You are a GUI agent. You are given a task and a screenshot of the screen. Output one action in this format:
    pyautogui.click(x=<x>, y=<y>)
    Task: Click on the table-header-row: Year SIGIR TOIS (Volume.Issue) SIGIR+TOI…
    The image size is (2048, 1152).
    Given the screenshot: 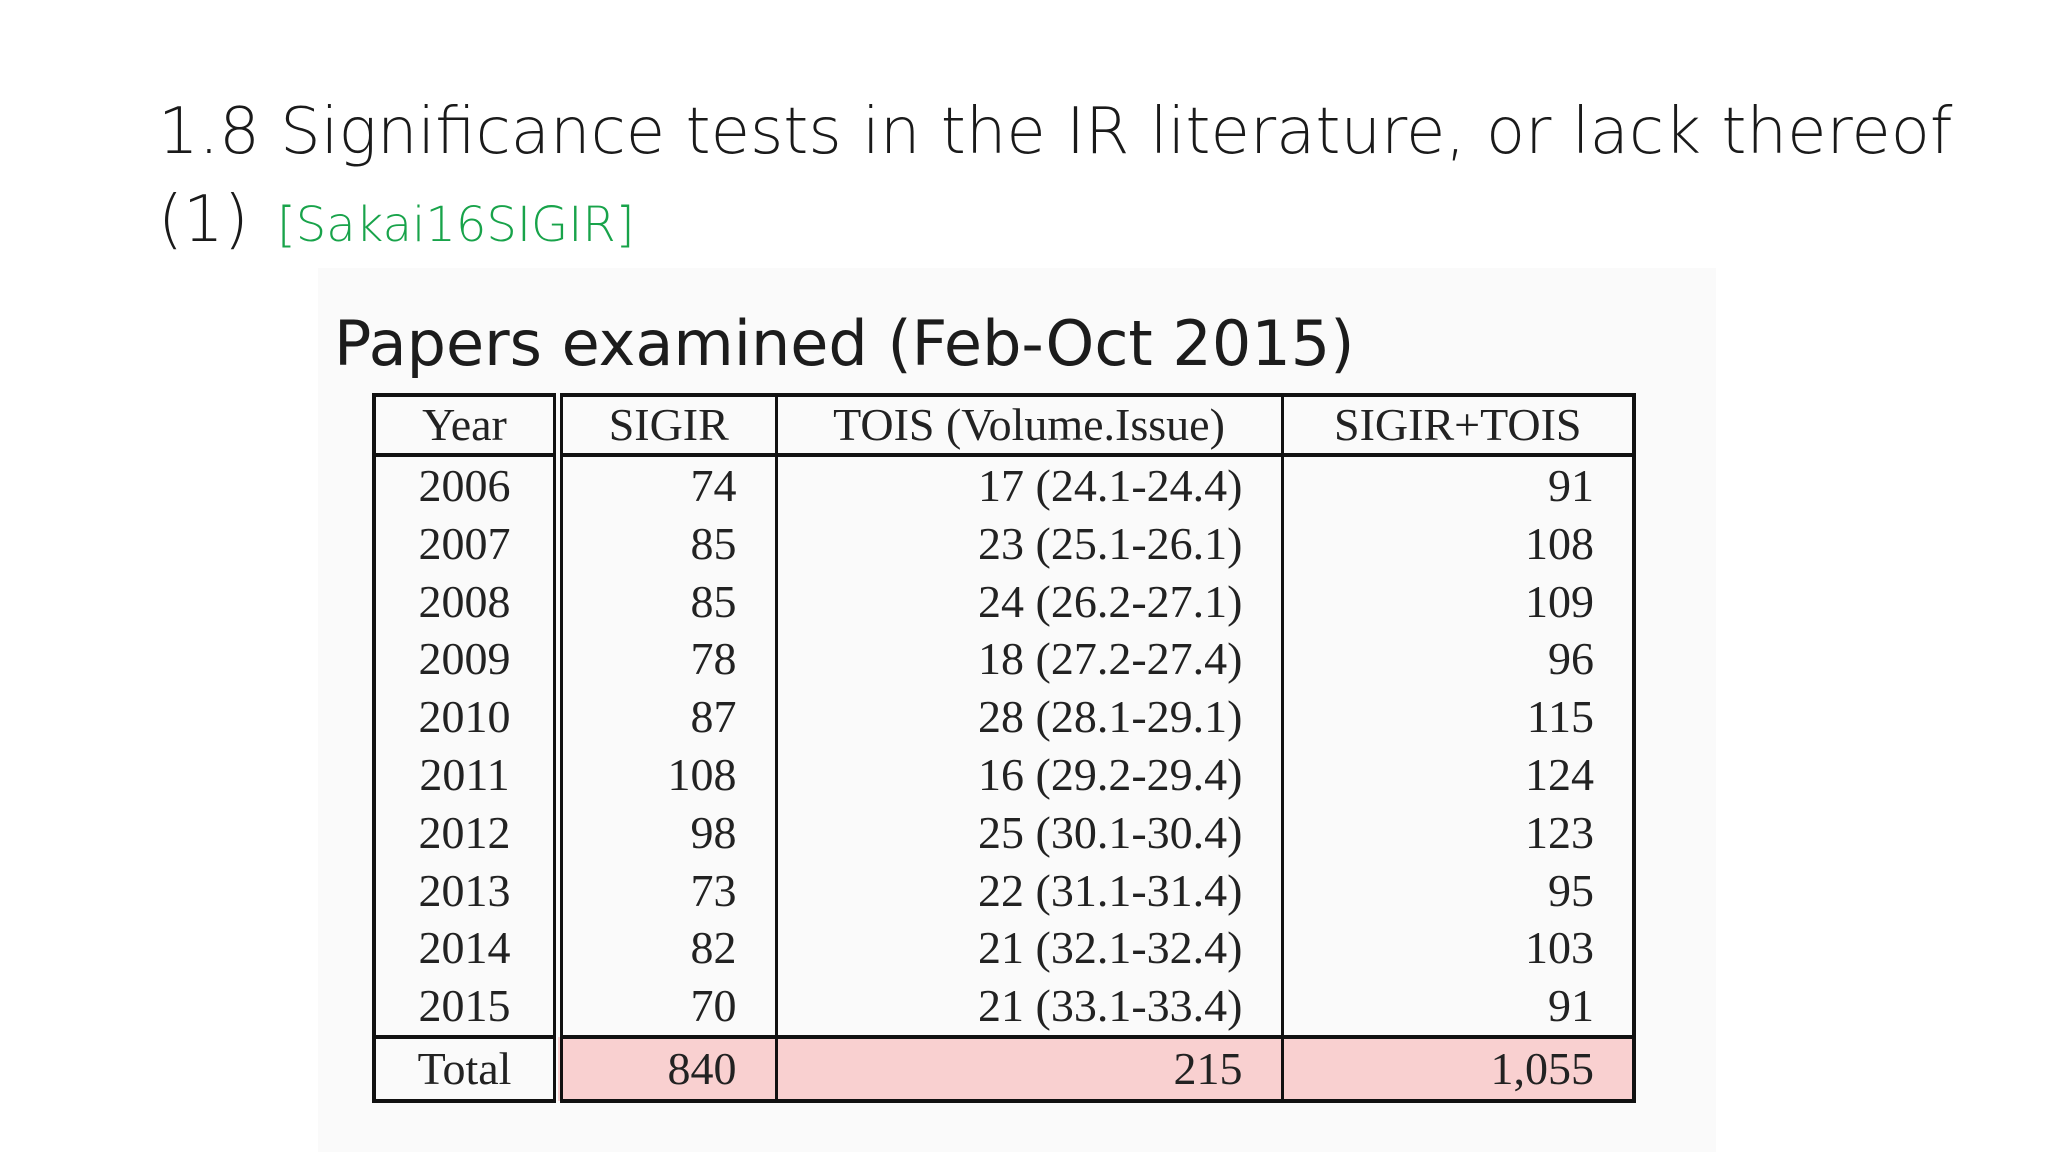 What is the action you would take?
    pyautogui.click(x=1004, y=426)
    